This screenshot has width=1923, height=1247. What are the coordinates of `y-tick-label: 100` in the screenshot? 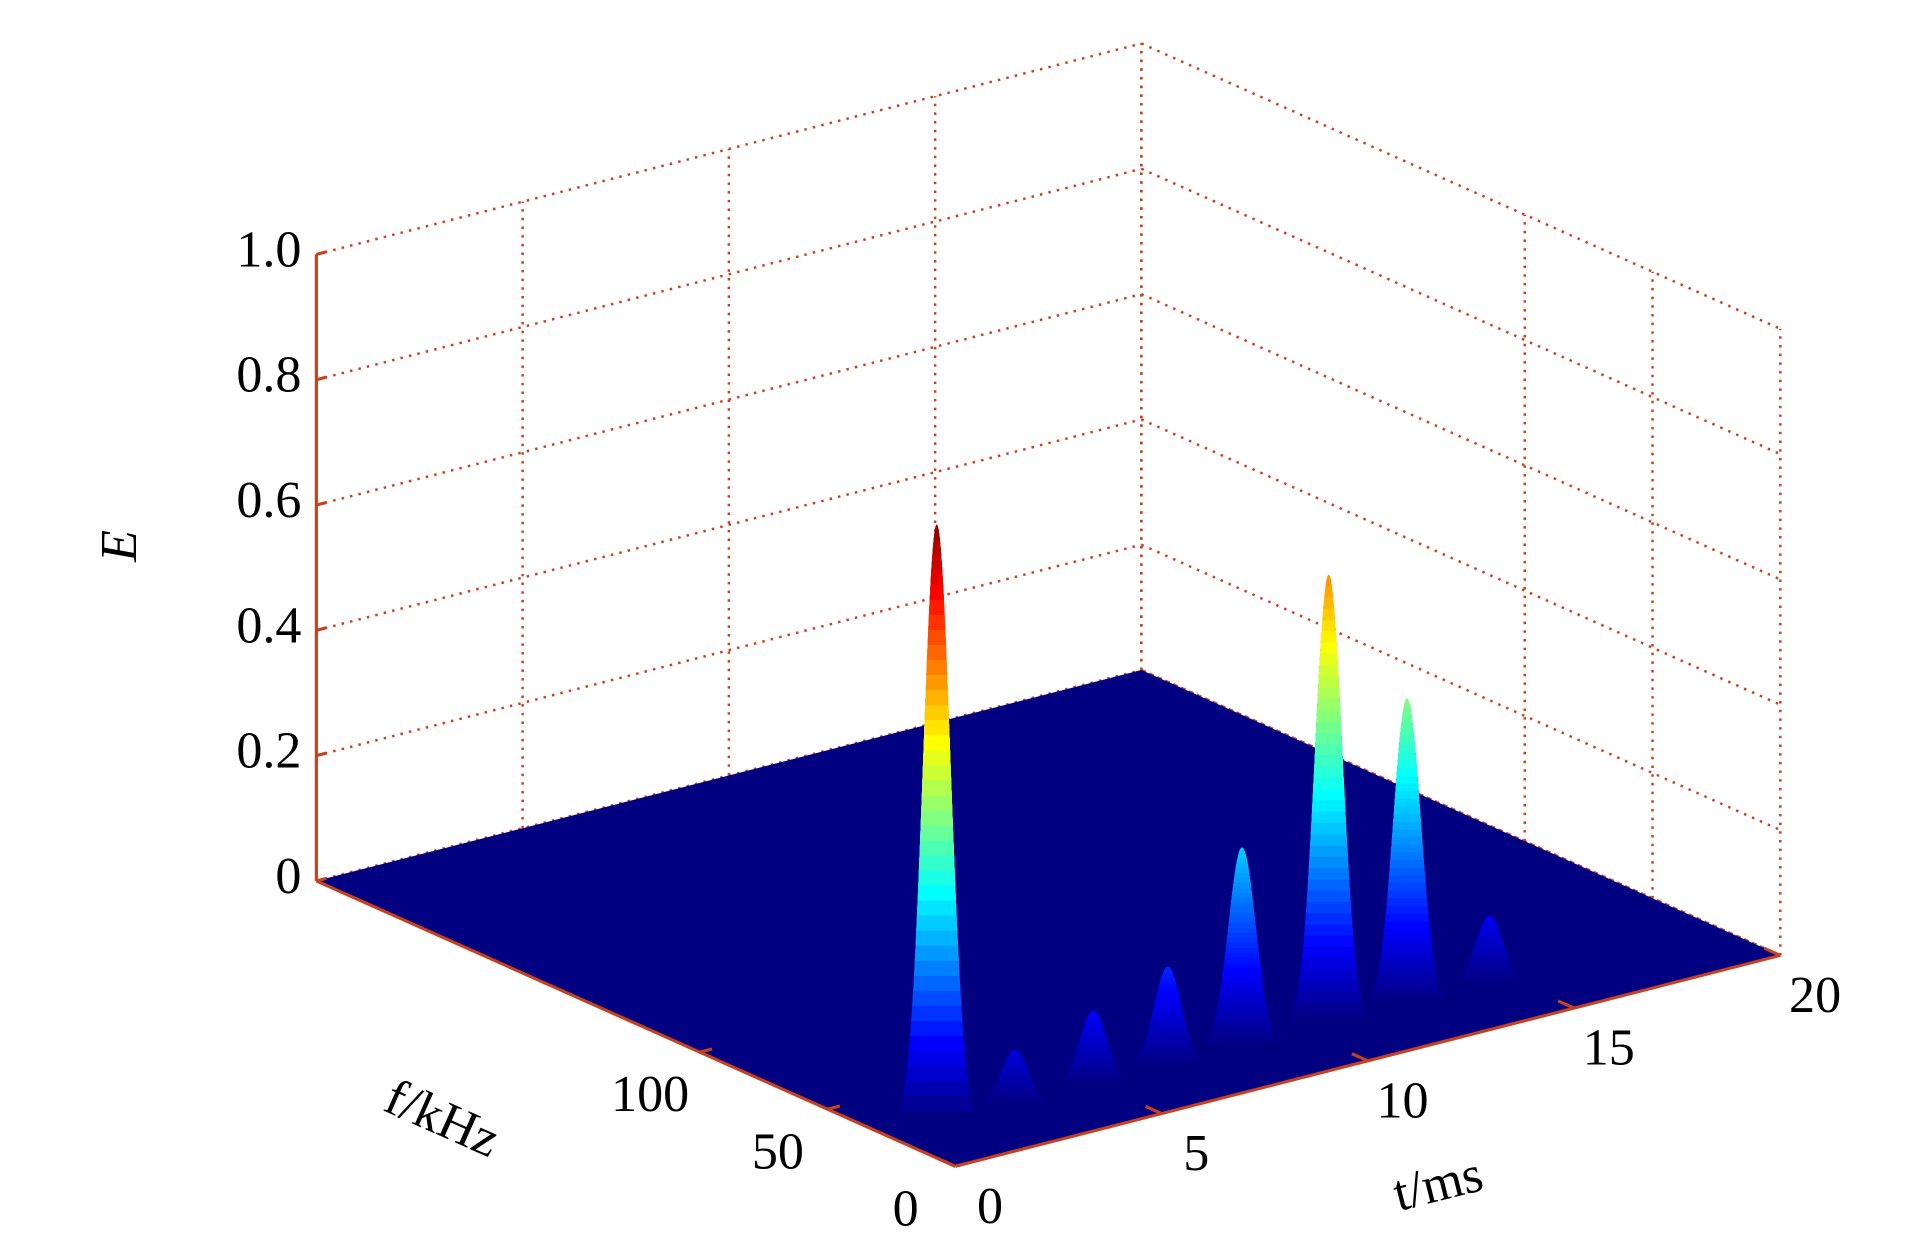 It's located at (650, 1094).